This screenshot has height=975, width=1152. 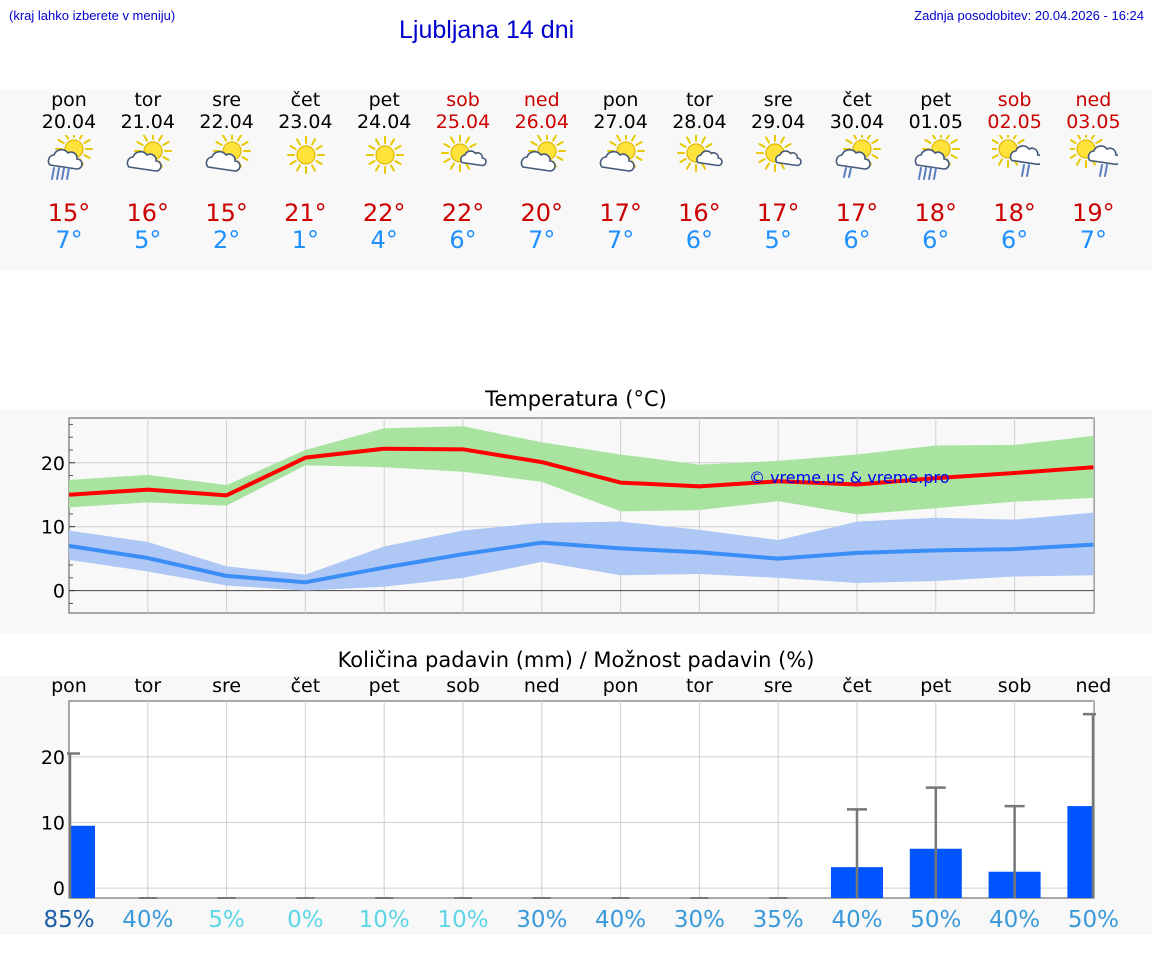 I want to click on x-day-label: pon, so click(x=69, y=686).